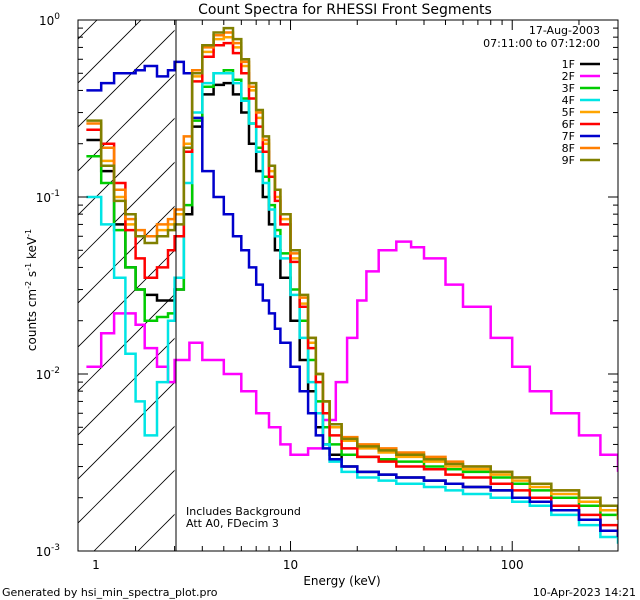 The image size is (640, 600). I want to click on time-range-label: 07:11:00 to 07:12:00, so click(541, 43).